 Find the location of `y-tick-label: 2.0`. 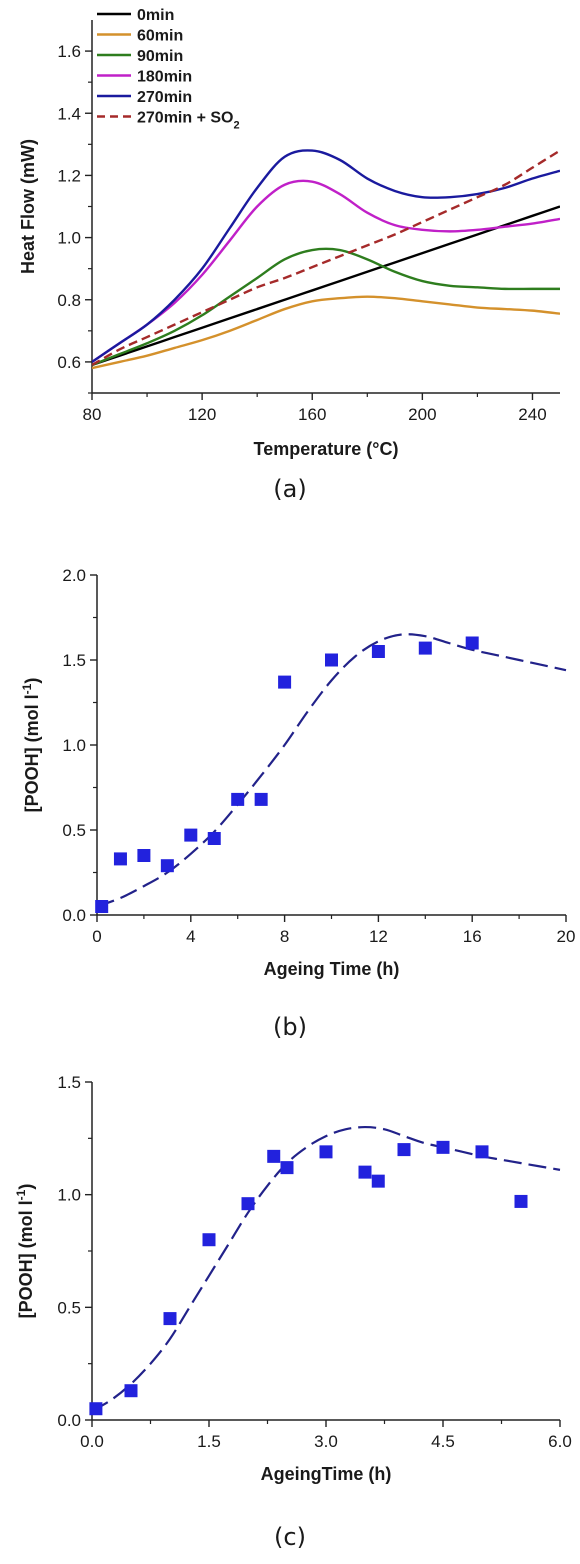

y-tick-label: 2.0 is located at coordinates (74, 575).